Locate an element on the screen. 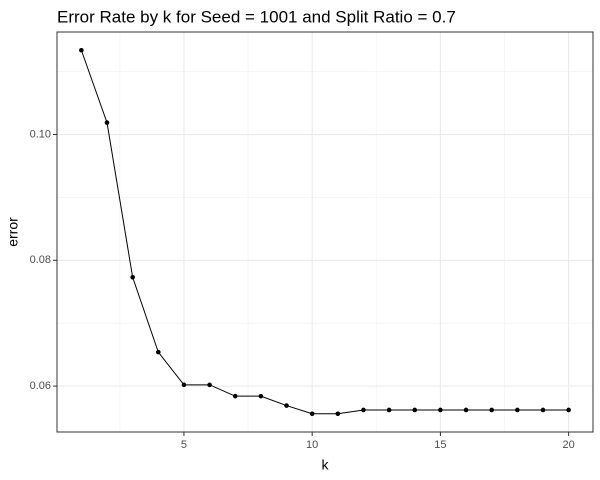  x-tick-label: 5 is located at coordinates (184, 445).